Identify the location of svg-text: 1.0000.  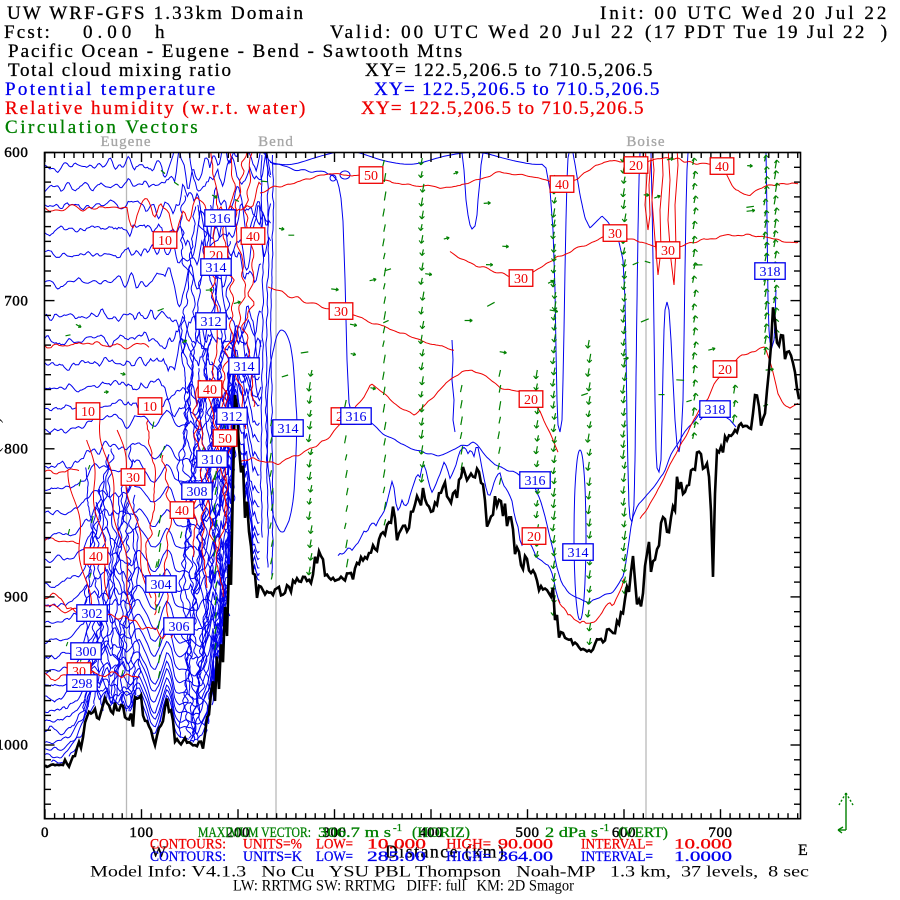
(703, 857).